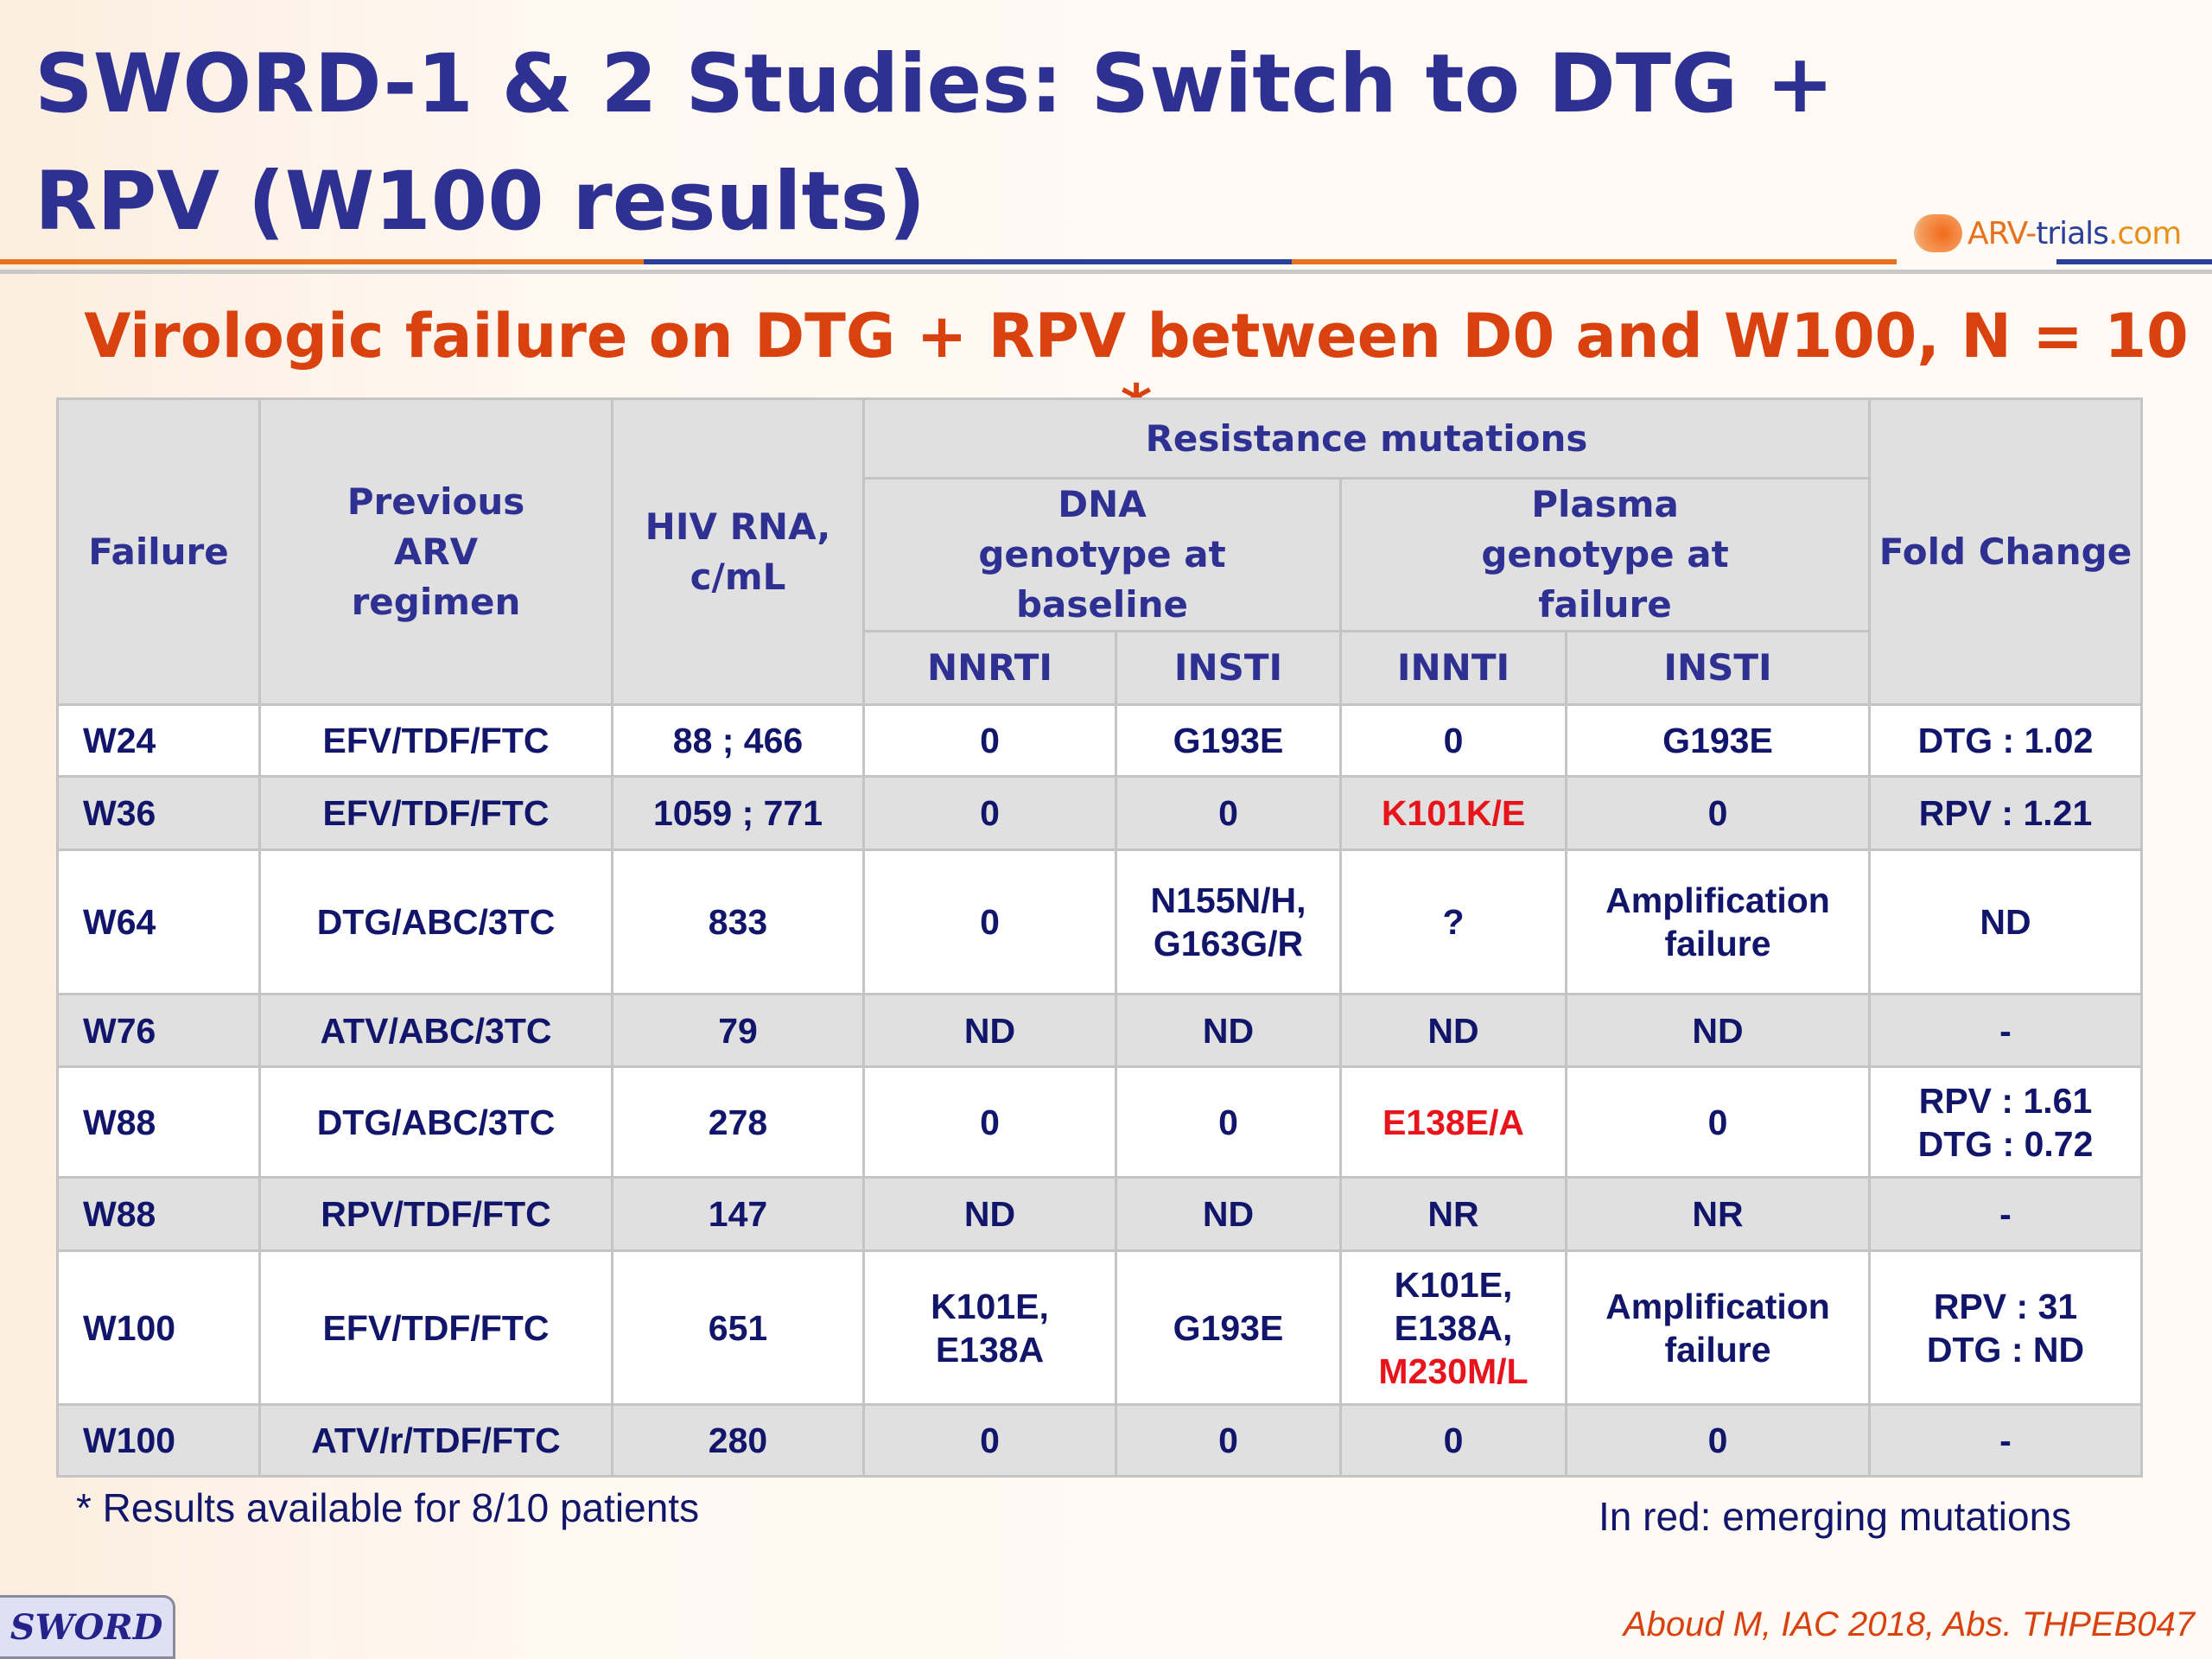  What do you see at coordinates (158, 813) in the screenshot?
I see `cell-failure: W36` at bounding box center [158, 813].